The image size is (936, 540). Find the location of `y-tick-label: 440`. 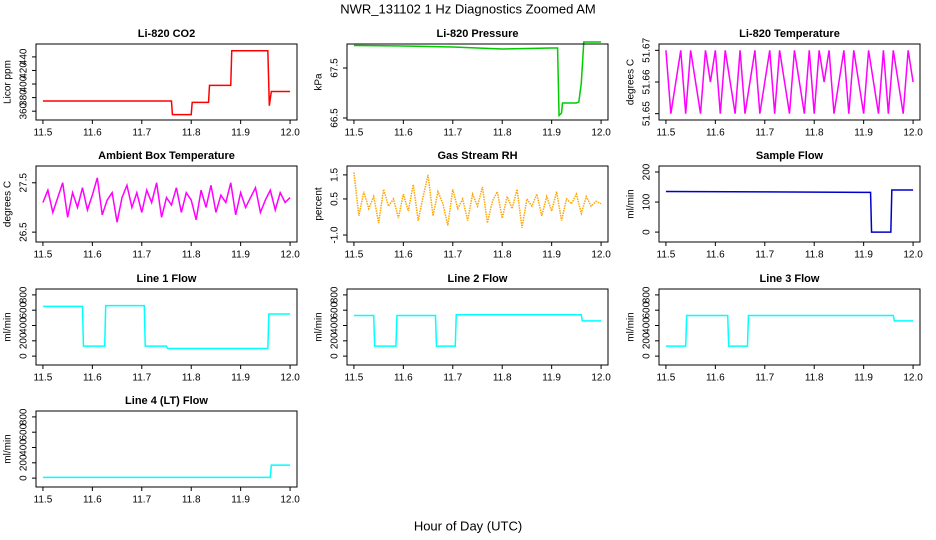

y-tick-label: 440 is located at coordinates (24, 56).